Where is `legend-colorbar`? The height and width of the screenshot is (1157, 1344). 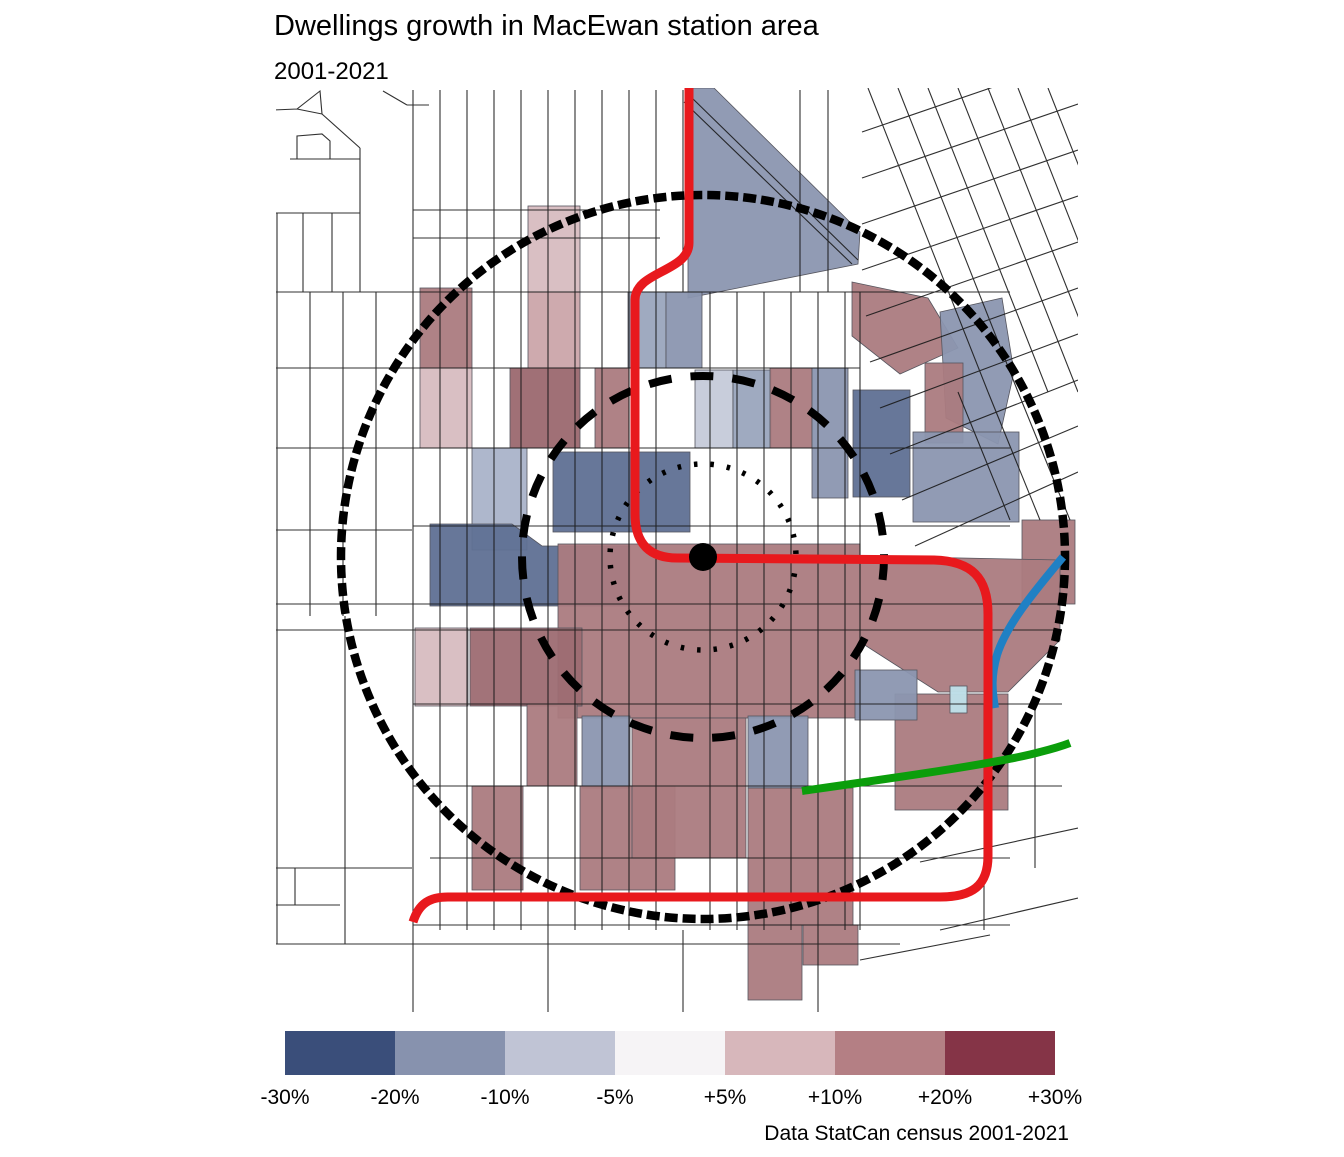 legend-colorbar is located at coordinates (670, 1053).